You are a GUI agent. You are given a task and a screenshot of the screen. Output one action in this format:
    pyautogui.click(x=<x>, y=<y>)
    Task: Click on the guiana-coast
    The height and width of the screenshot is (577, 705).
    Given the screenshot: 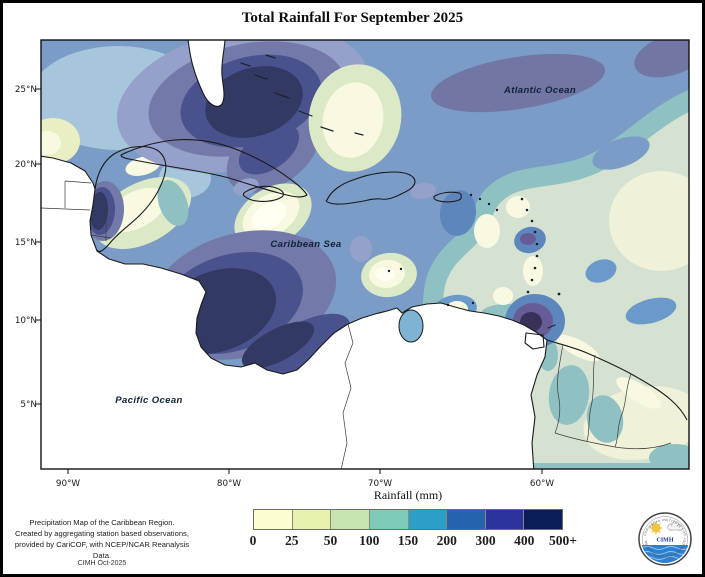 What is the action you would take?
    pyautogui.click(x=617, y=380)
    